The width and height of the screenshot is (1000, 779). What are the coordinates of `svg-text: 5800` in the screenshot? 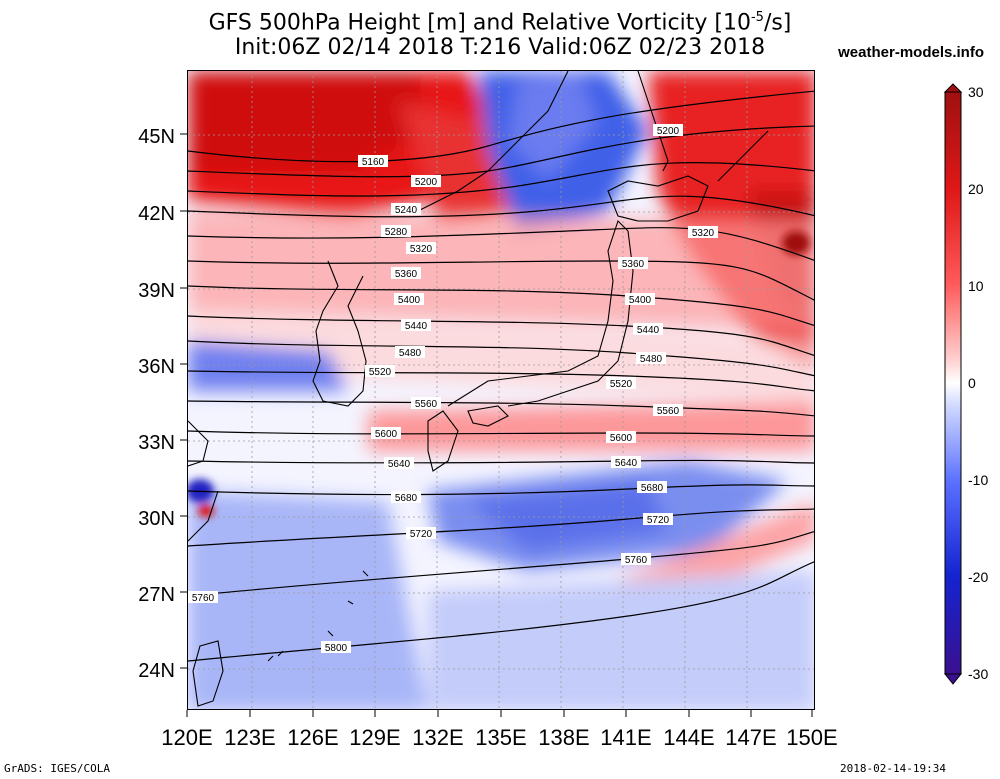 It's located at (336, 648).